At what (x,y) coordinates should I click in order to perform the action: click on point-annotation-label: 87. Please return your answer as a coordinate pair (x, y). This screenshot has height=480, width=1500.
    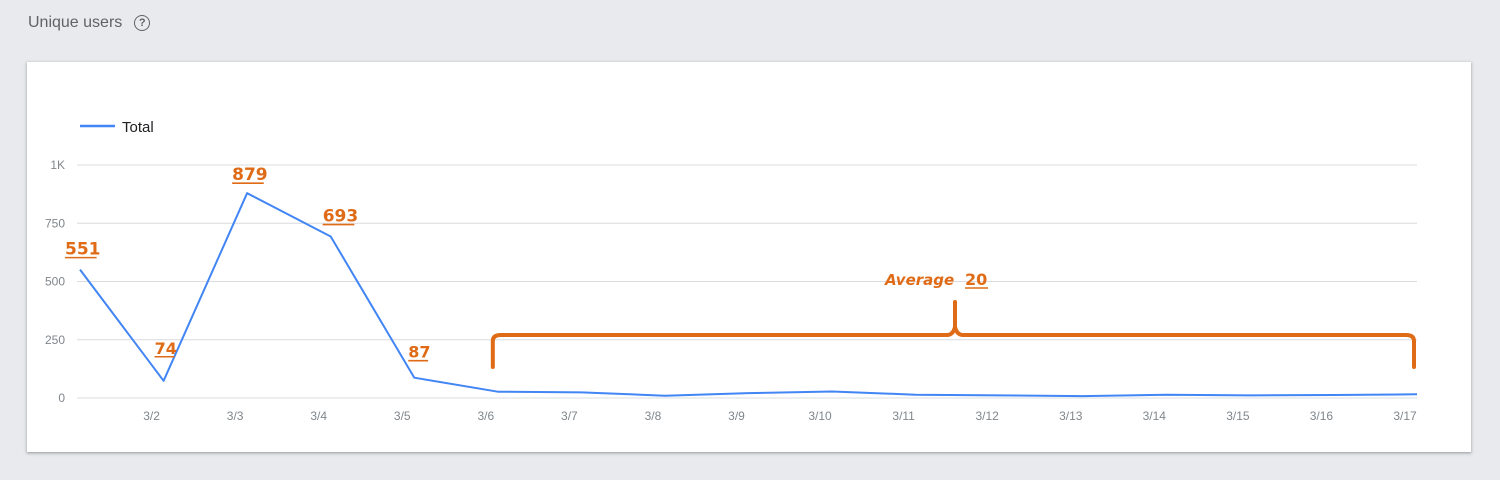
    Looking at the image, I should click on (419, 352).